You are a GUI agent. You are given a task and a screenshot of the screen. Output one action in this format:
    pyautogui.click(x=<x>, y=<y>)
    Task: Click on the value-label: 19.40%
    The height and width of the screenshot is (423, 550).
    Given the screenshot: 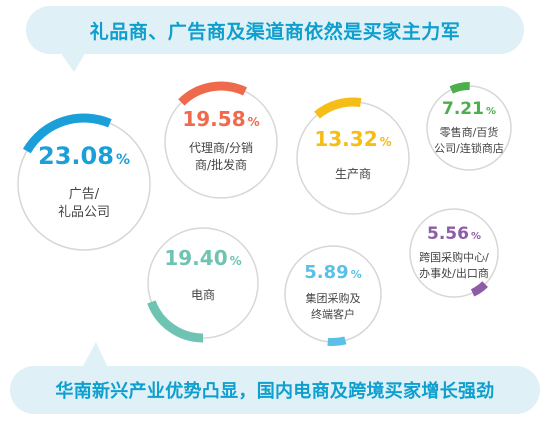 What is the action you would take?
    pyautogui.click(x=202, y=258)
    